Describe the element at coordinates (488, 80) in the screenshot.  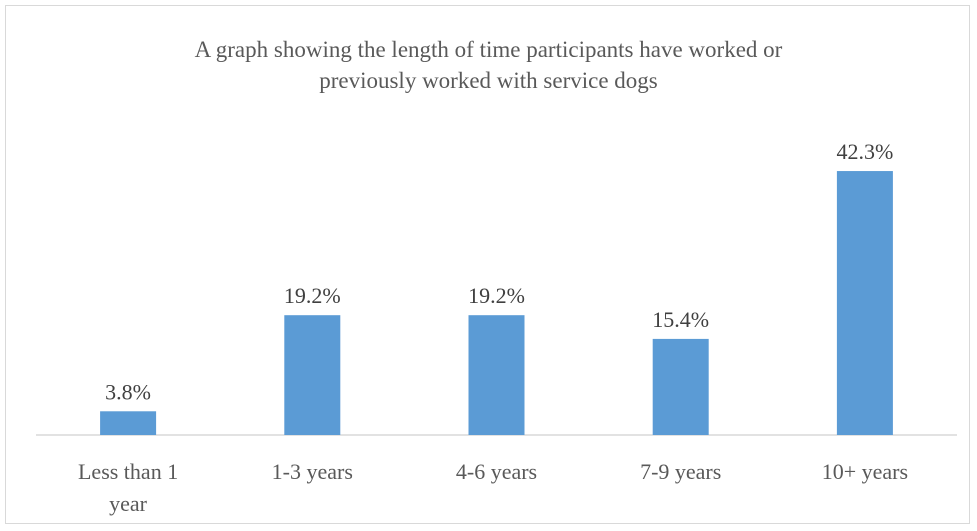
I see `chart-title-line-2: previously worked with service dogs` at that location.